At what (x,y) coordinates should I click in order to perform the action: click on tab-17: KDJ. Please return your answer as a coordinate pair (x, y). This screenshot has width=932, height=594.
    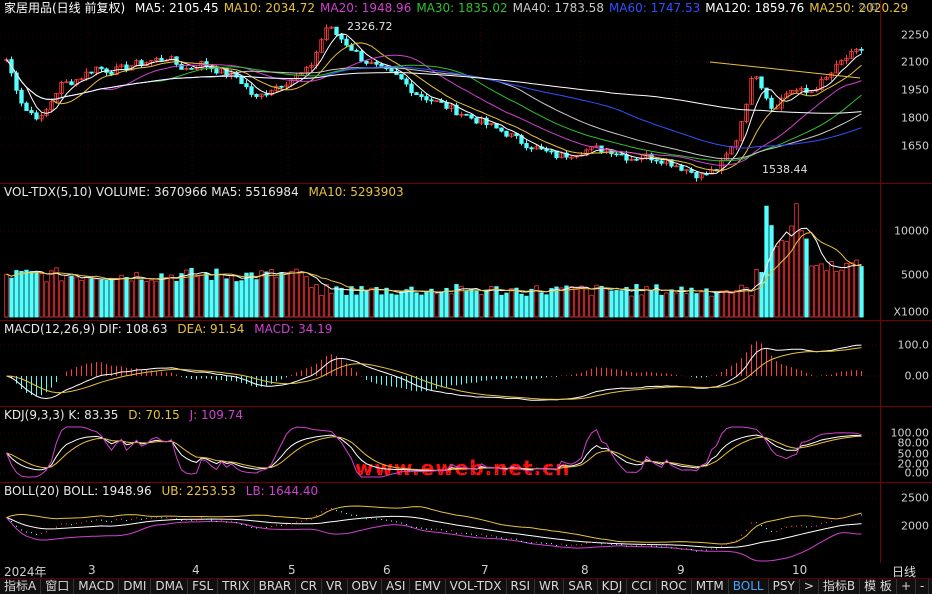
    Looking at the image, I should click on (613, 586).